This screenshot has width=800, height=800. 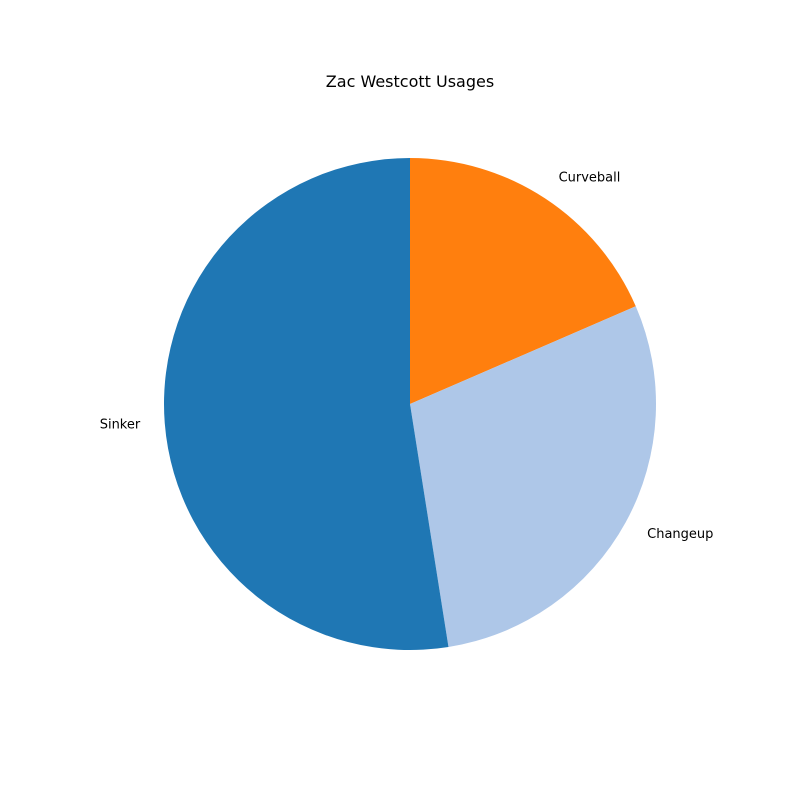 I want to click on pie-slice-curveball, so click(x=523, y=281).